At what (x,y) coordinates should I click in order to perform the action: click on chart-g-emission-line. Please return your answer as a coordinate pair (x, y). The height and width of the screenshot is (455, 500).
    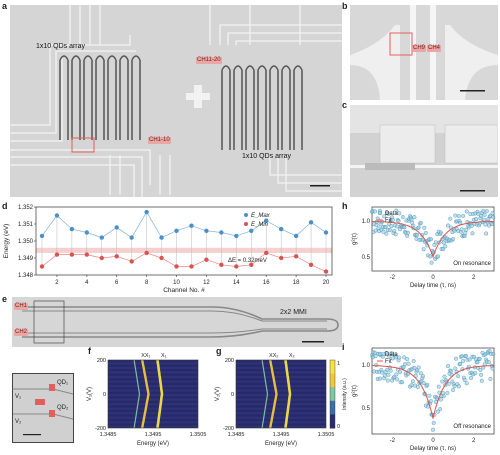
    Looking at the image, I should click on (273, 394).